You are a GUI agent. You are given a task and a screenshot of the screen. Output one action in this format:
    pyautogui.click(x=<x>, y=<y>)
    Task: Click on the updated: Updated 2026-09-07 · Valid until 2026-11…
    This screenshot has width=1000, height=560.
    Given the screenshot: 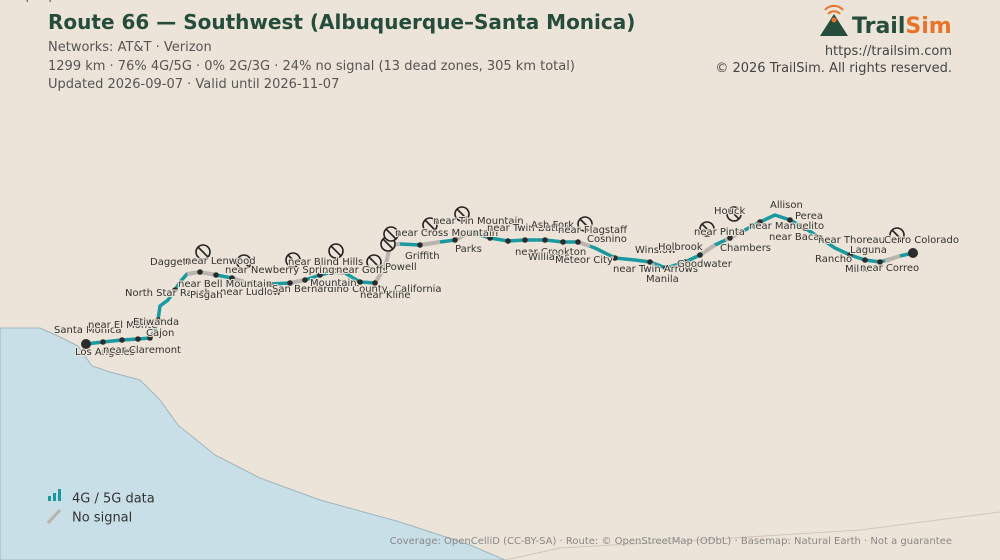 What is the action you would take?
    pyautogui.click(x=193, y=84)
    